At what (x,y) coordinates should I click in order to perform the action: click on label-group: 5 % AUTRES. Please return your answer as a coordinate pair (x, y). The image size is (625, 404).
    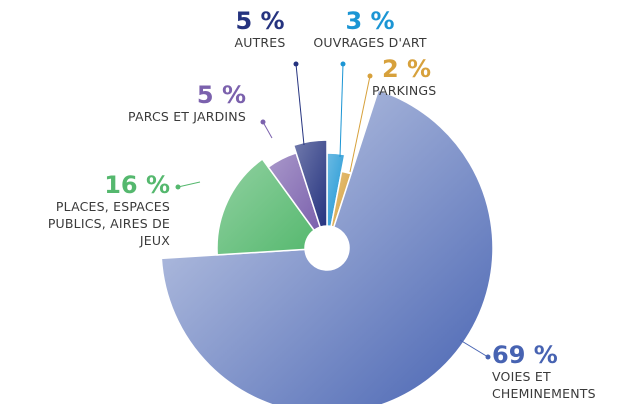
    Looking at the image, I should click on (260, 29).